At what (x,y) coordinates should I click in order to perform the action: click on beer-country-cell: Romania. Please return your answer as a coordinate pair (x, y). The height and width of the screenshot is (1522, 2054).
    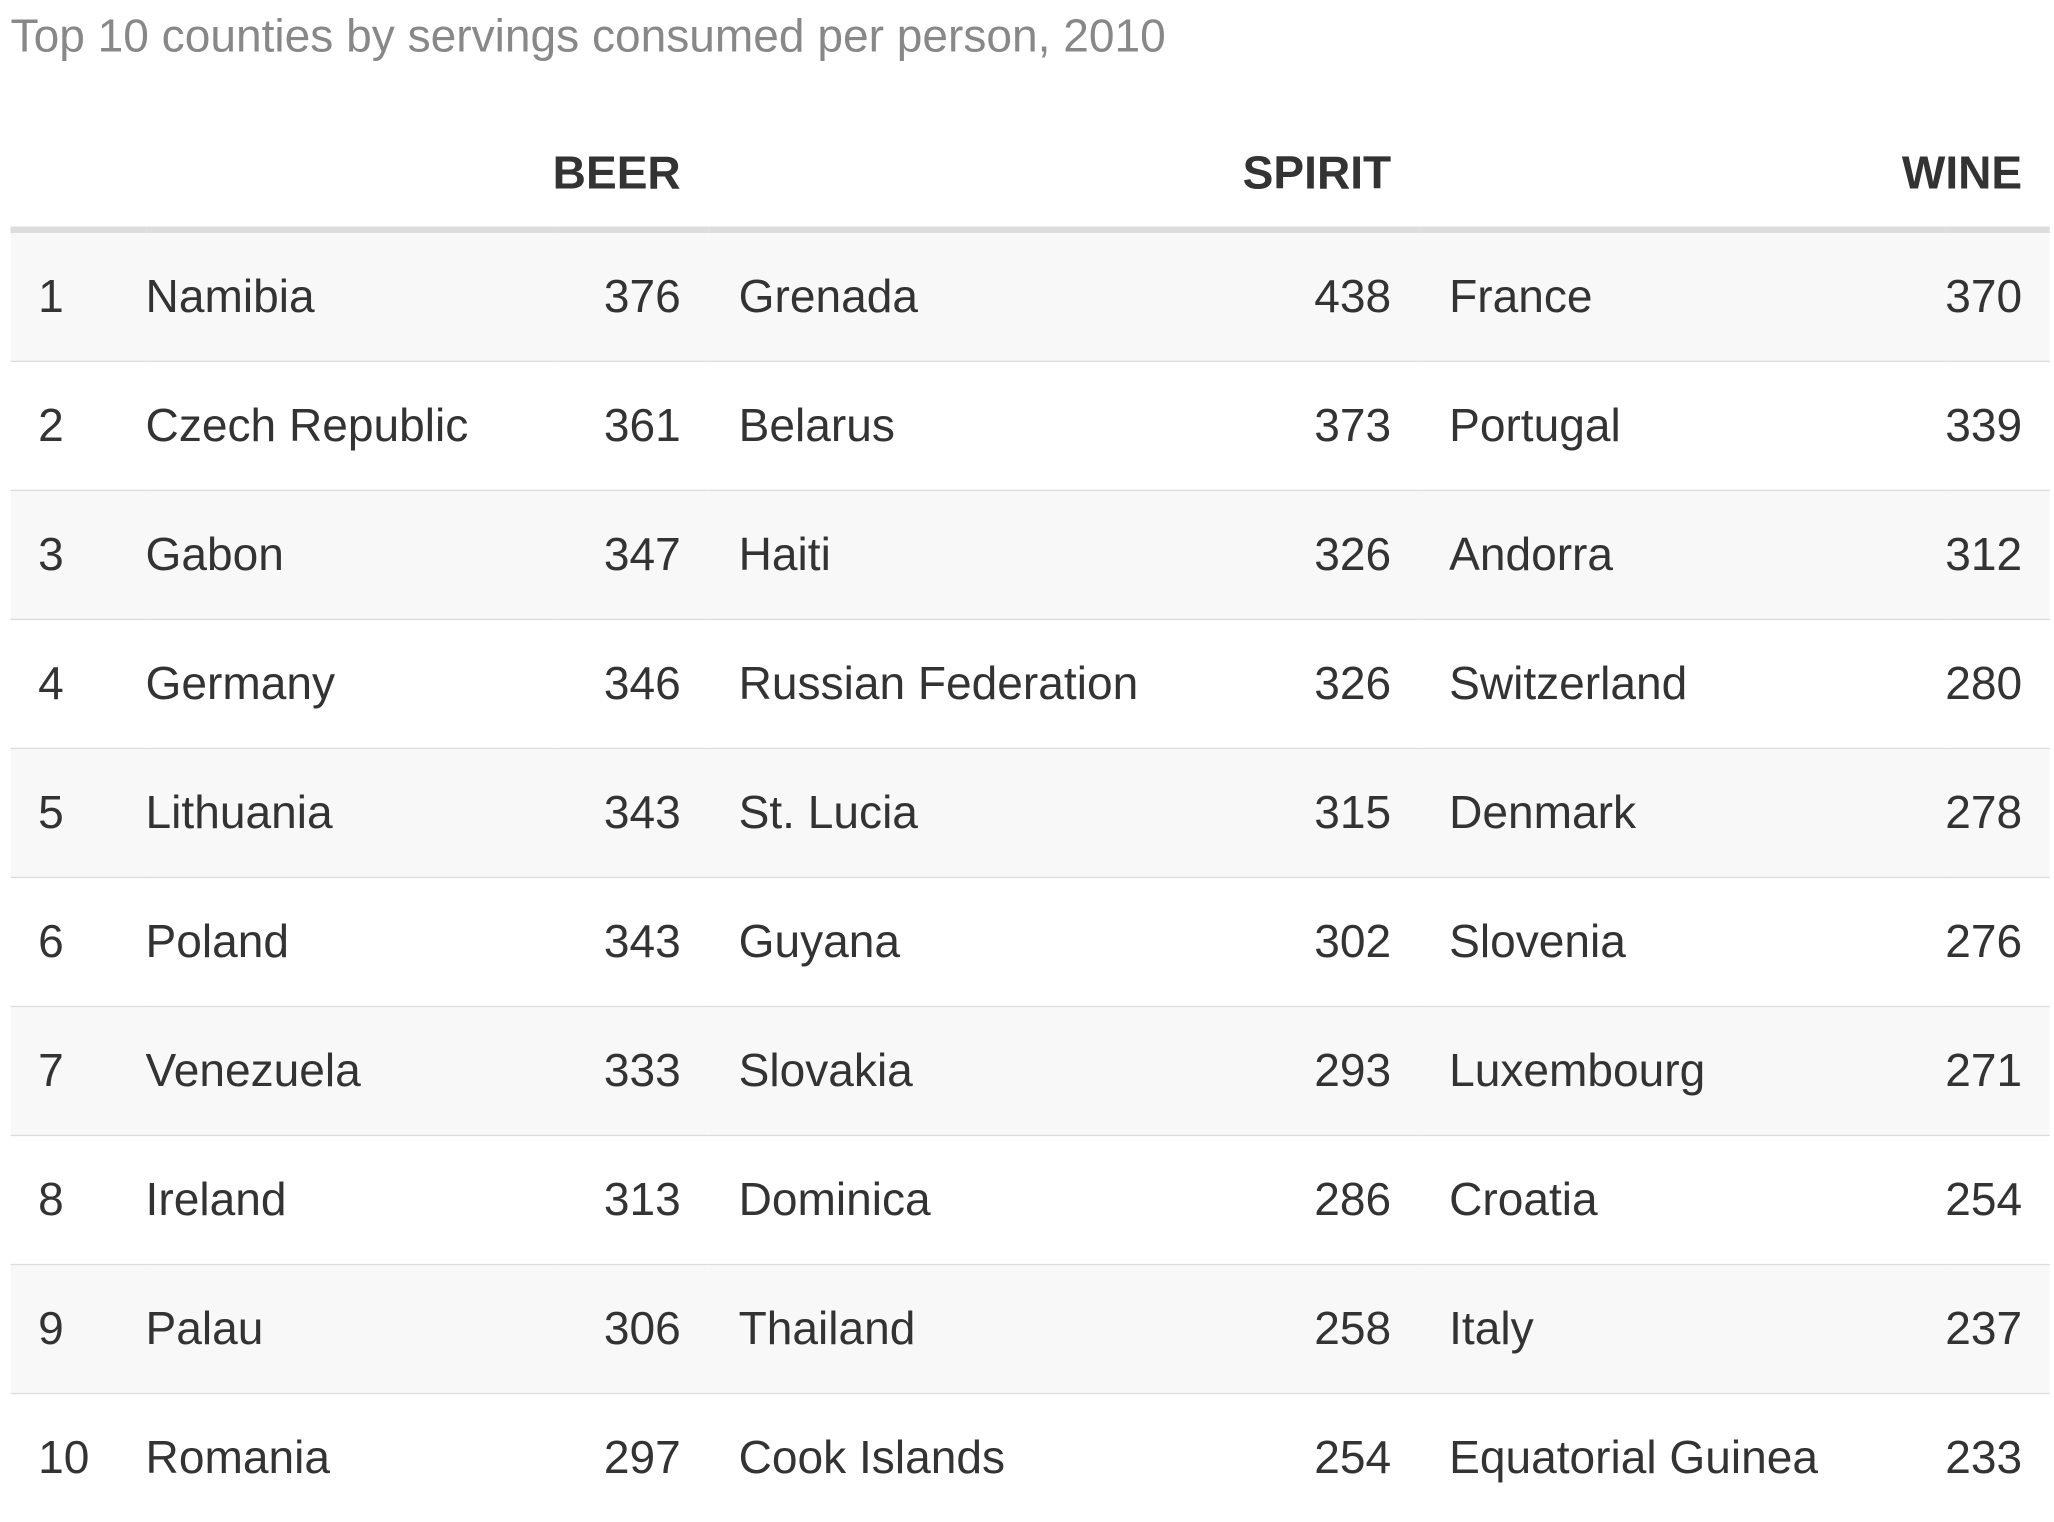
    Looking at the image, I should click on (237, 1457).